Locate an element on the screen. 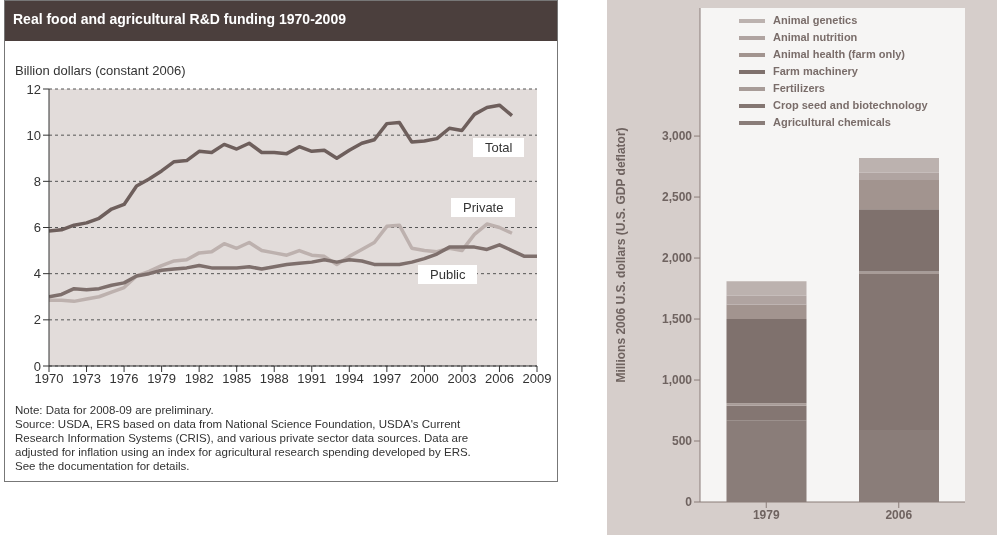 The width and height of the screenshot is (1002, 535). x-tick-label: 1988 is located at coordinates (274, 379).